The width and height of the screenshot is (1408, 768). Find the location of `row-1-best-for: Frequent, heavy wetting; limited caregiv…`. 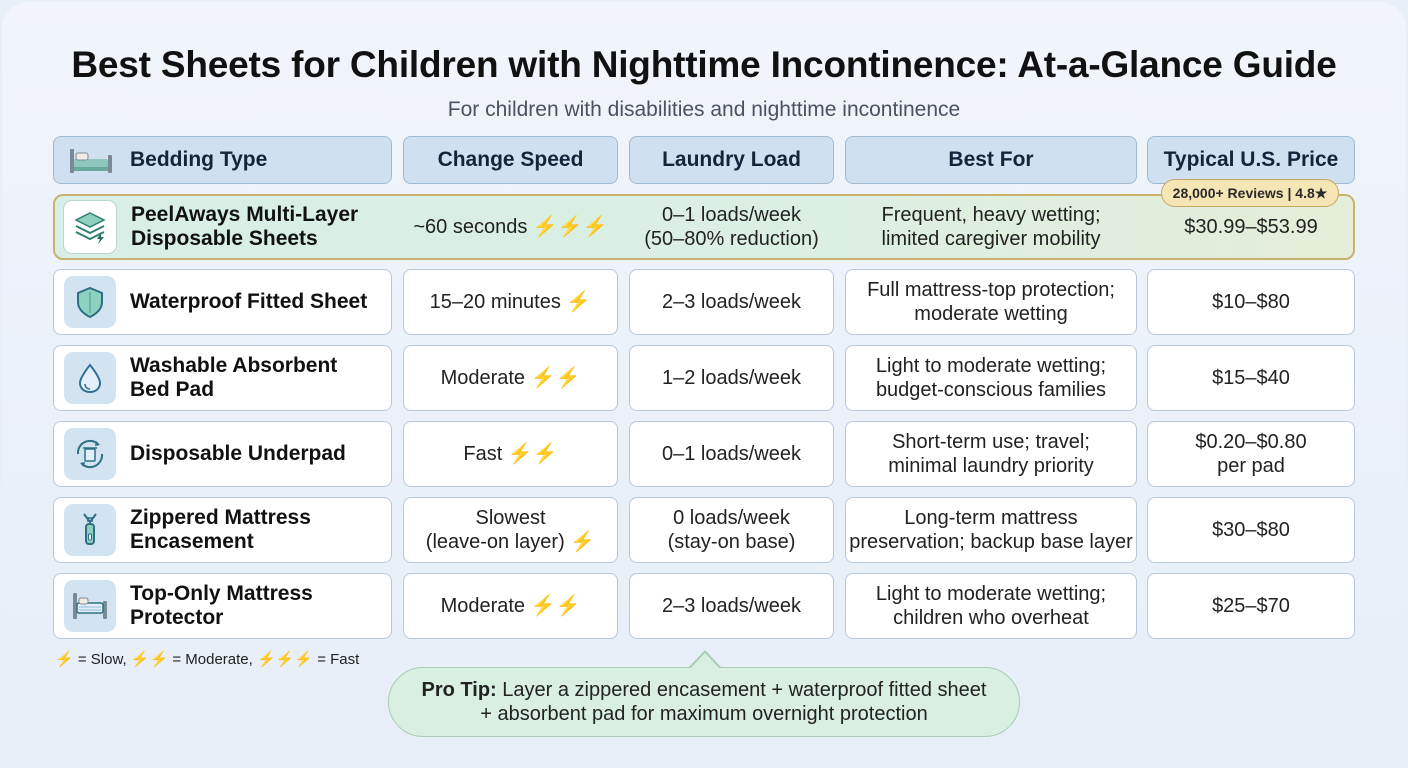

row-1-best-for: Frequent, heavy wetting; limited caregiv… is located at coordinates (991, 227).